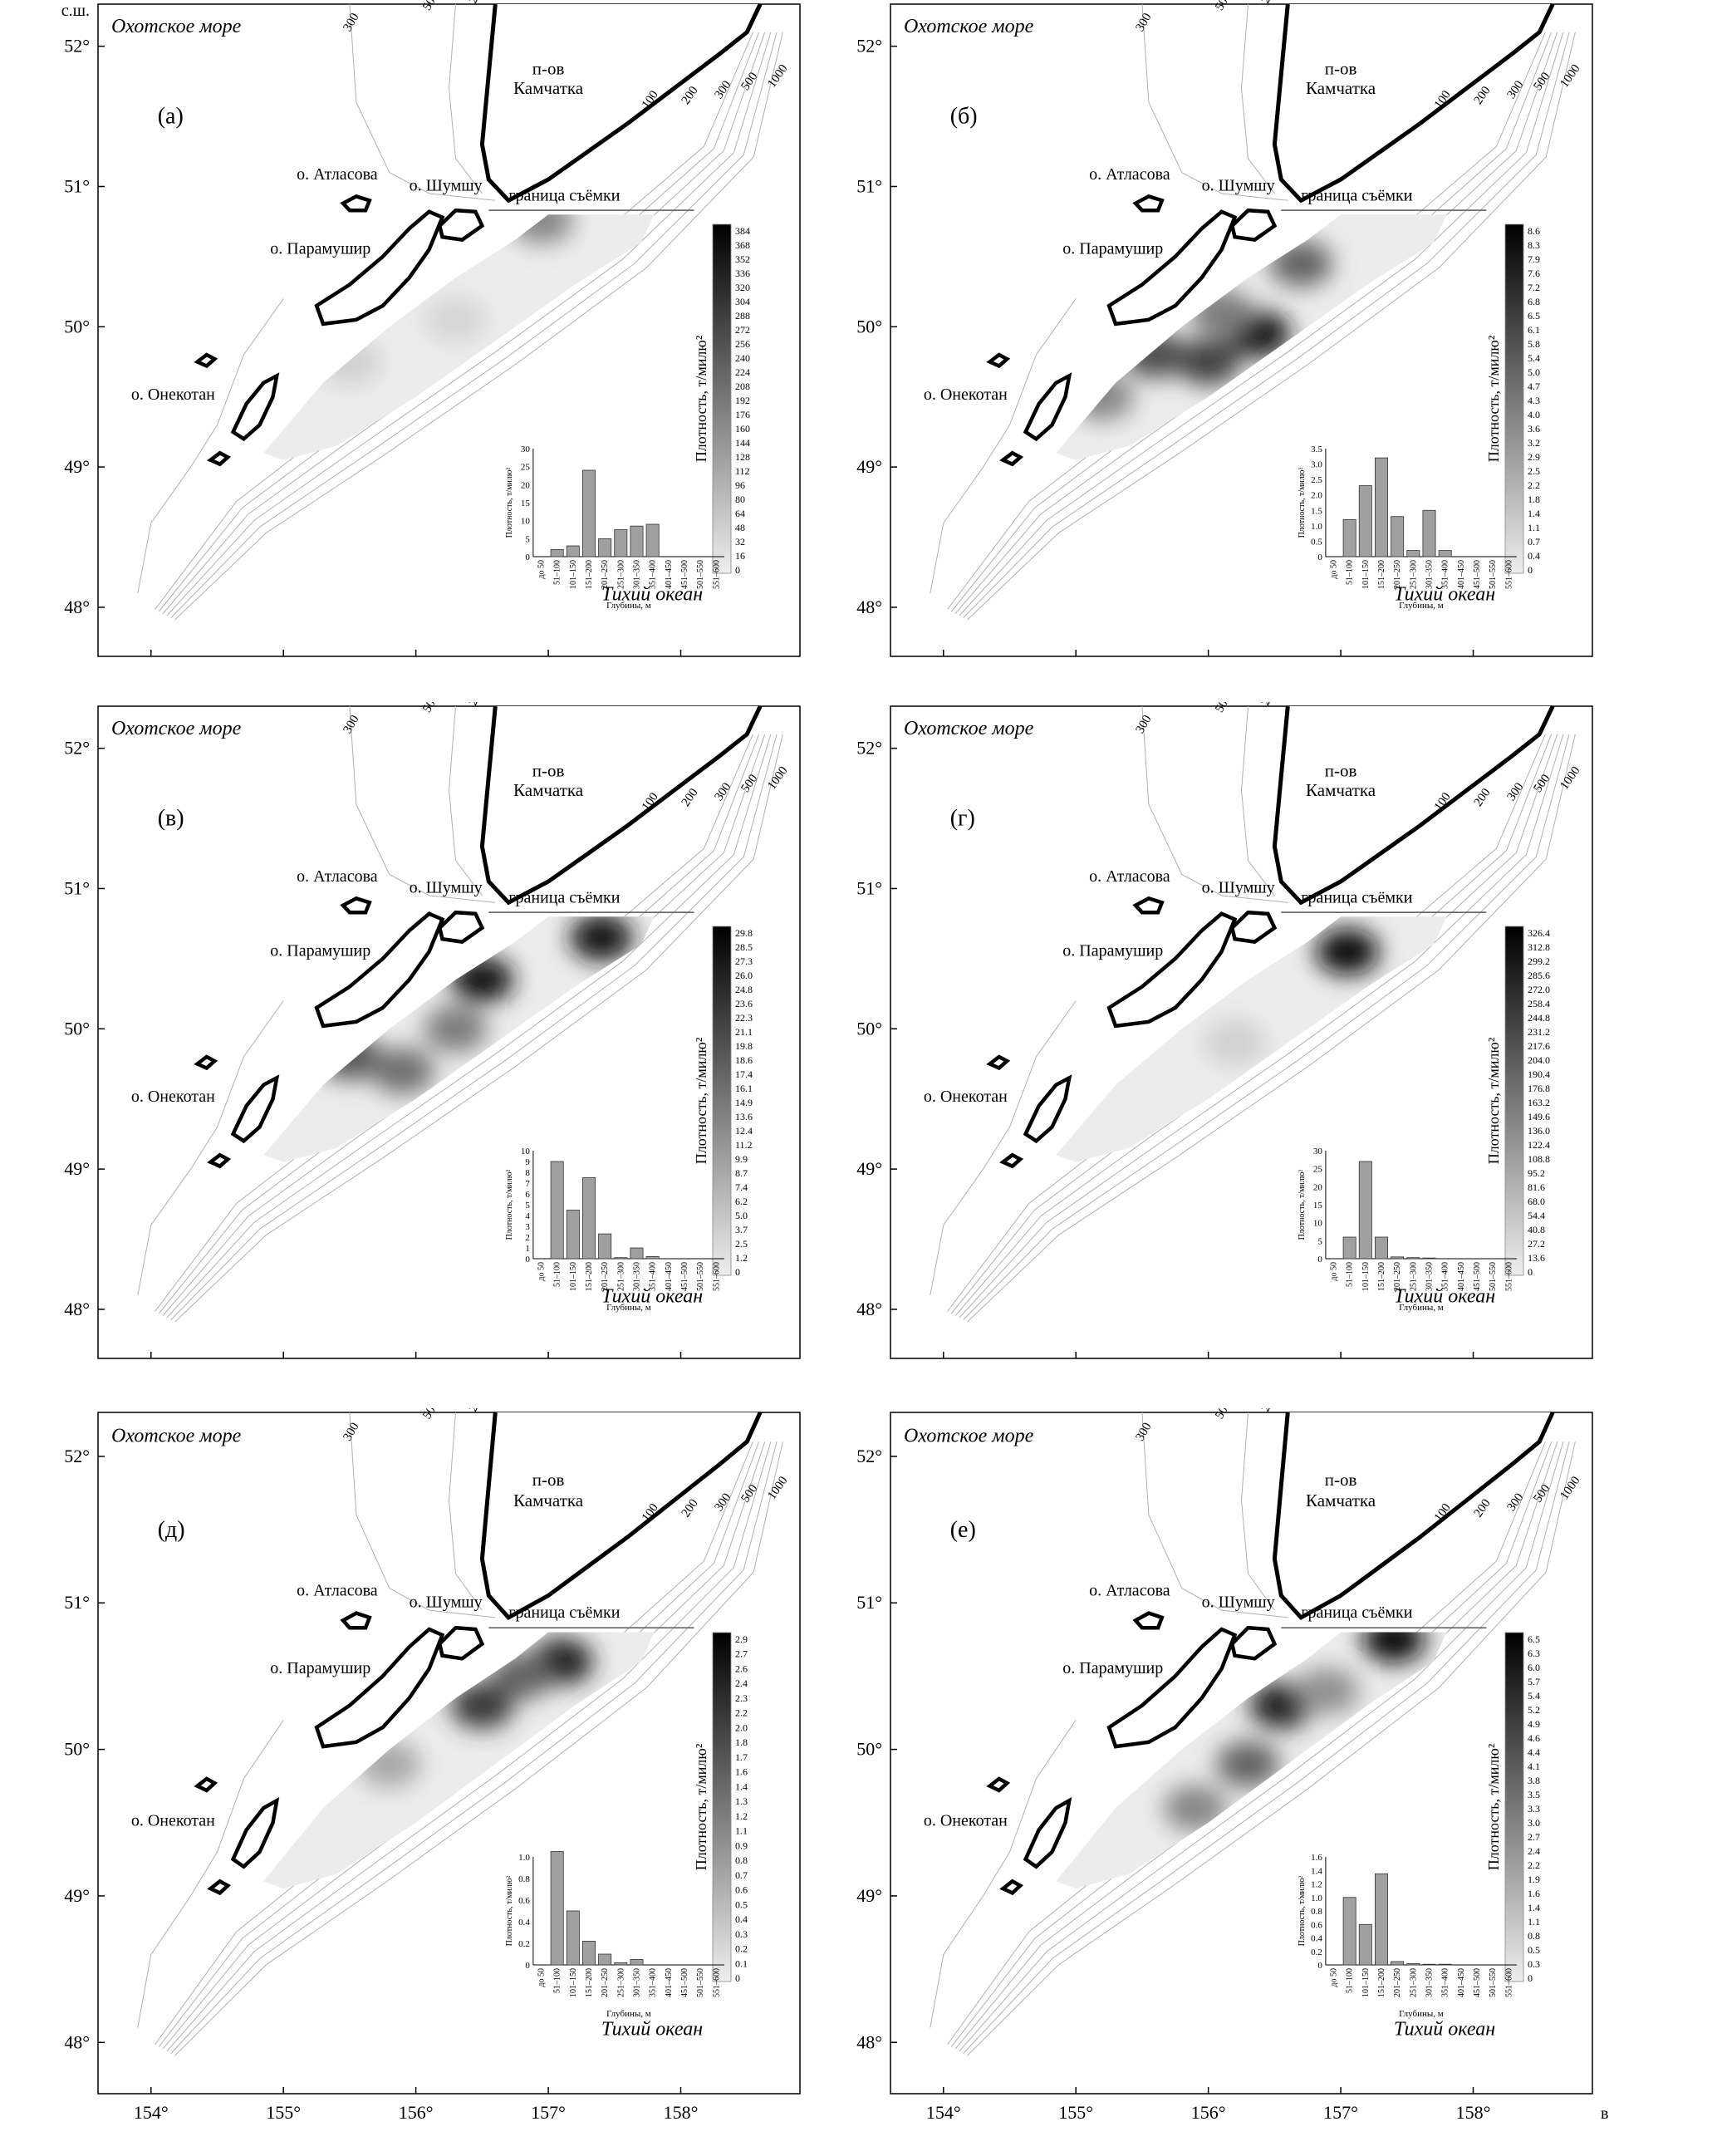  Describe the element at coordinates (722, 398) in the screenshot. I see `colorbar` at that location.